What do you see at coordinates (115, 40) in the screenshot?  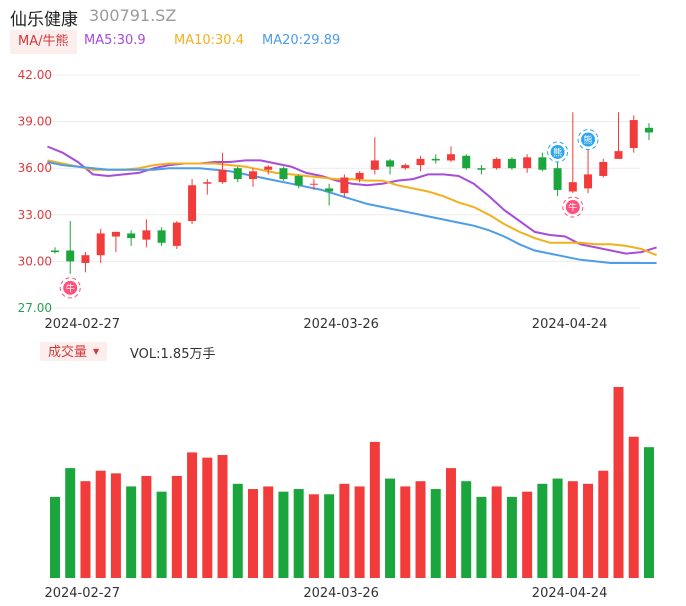 I see `ma5-label: MA5:30.9` at bounding box center [115, 40].